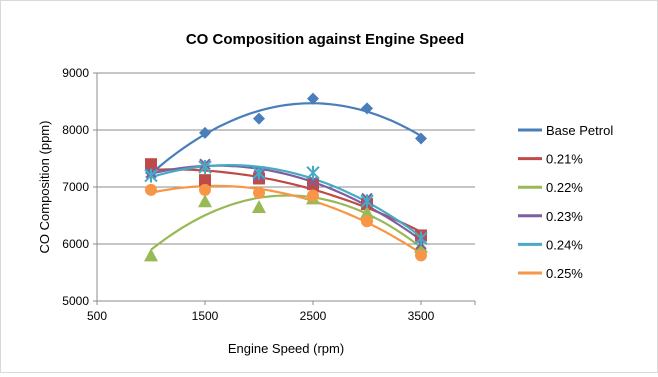 This screenshot has height=377, width=658. What do you see at coordinates (564, 159) in the screenshot?
I see `legend-label: 0.21%` at bounding box center [564, 159].